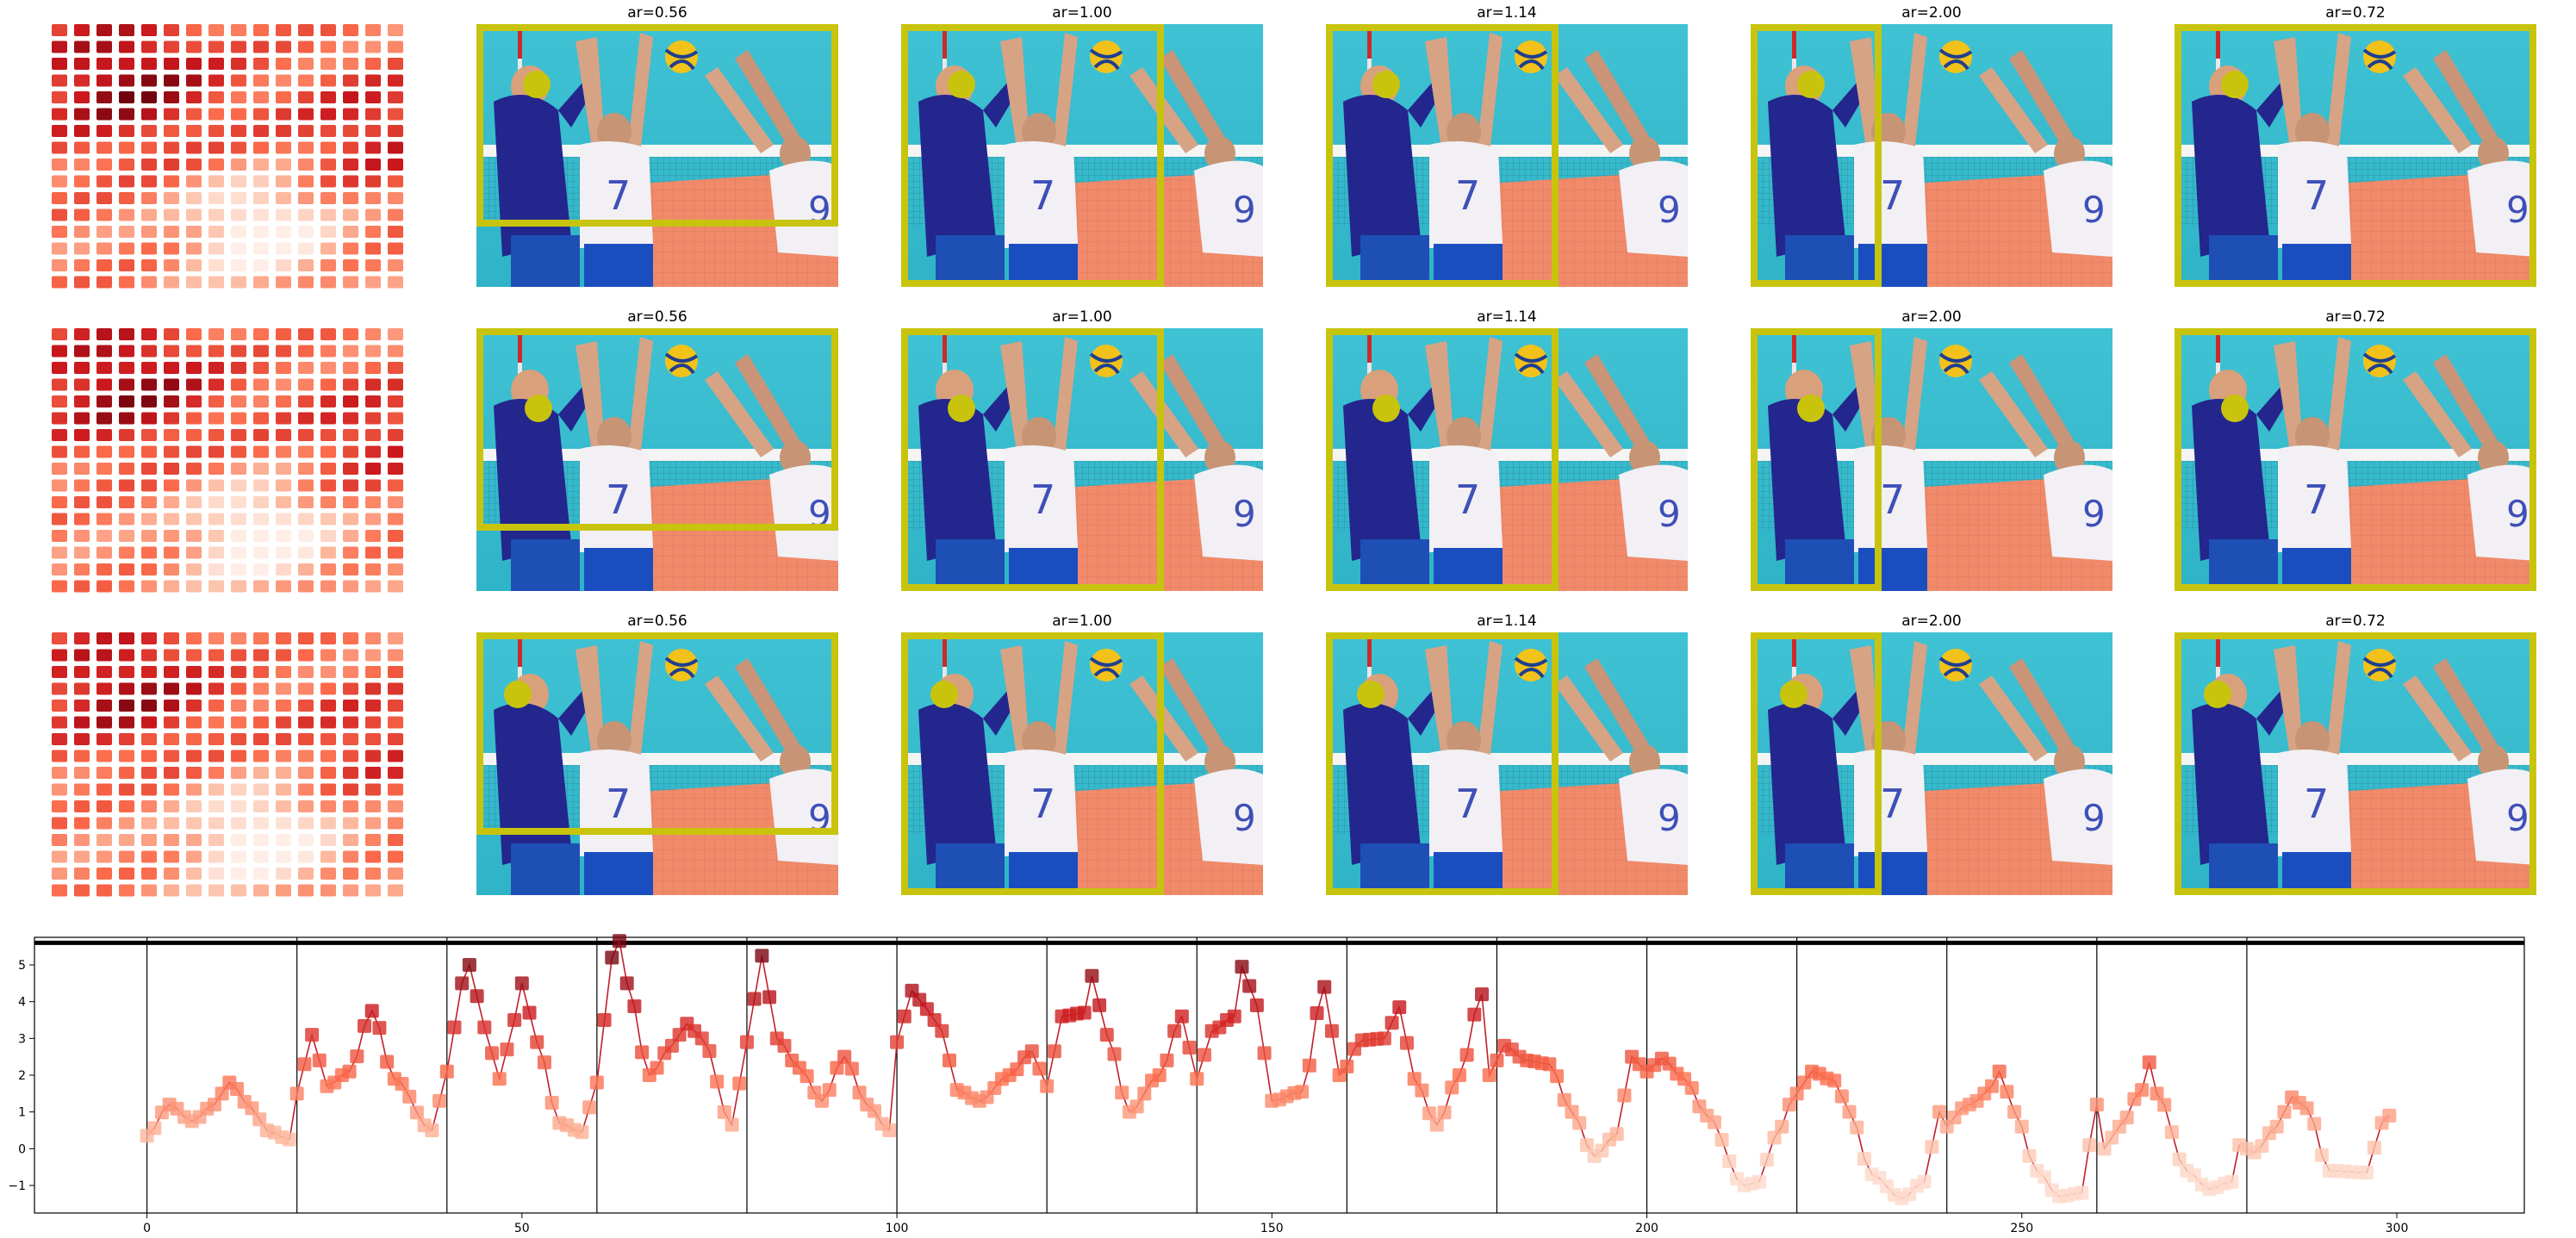 This screenshot has height=1238, width=2576. I want to click on photo-panel: ar=2.00, so click(1932, 146).